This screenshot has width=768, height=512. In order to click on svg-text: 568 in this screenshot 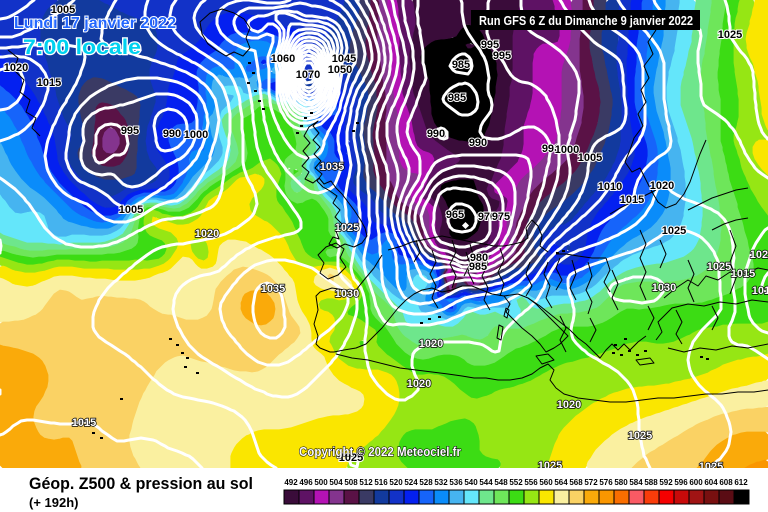, I will do `click(576, 482)`.